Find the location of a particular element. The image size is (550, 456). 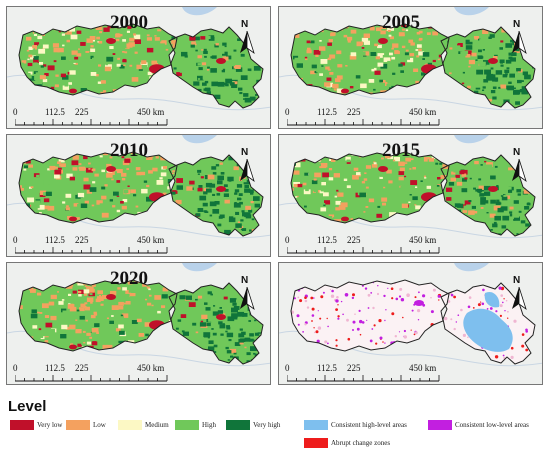

legend-item-medium: Medium is located at coordinates (143, 425).